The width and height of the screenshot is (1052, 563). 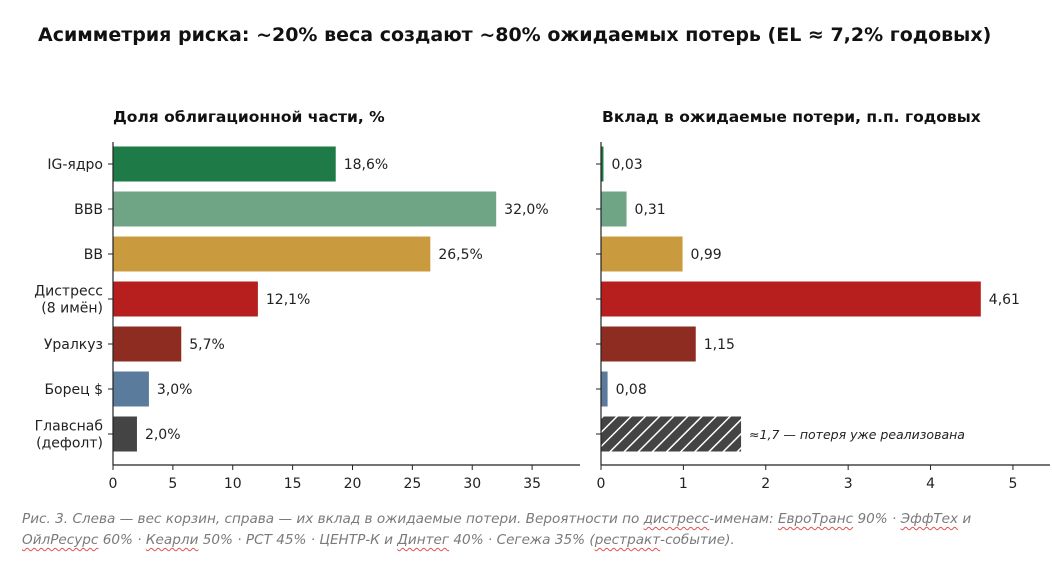 What do you see at coordinates (857, 434) in the screenshot?
I see `loss-value-label: ≈1,7 — потеря уже реализована` at bounding box center [857, 434].